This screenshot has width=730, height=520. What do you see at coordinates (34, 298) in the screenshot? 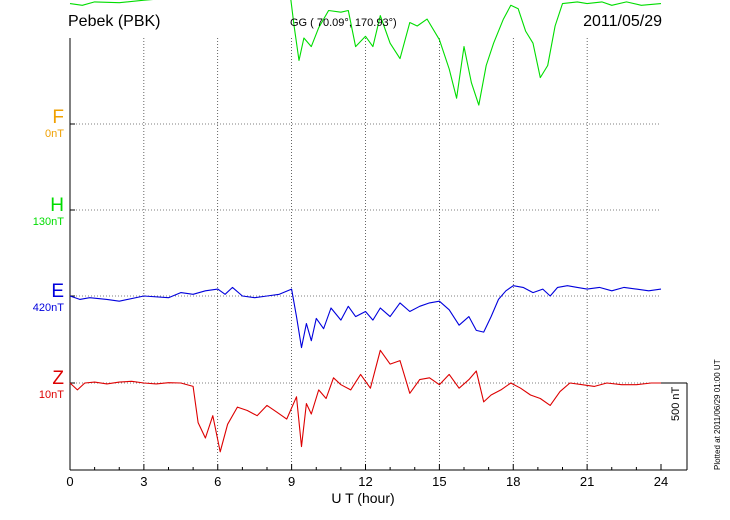
I see `component-label-e: E 420nT` at bounding box center [34, 298].